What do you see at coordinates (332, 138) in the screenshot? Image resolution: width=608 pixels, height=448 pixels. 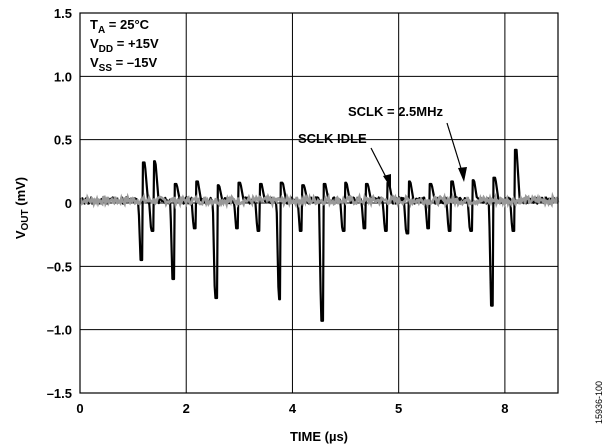 I see `annotation-sclk-idle: SCLK IDLE` at bounding box center [332, 138].